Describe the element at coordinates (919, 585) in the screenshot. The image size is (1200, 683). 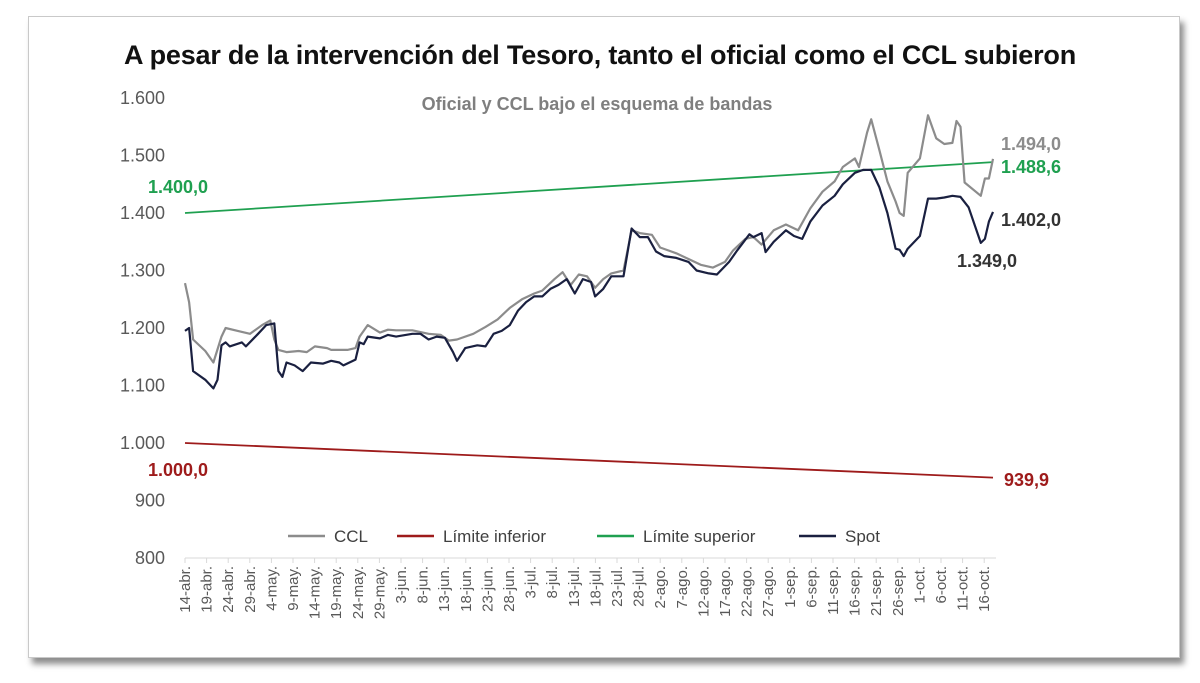
I see `x-tick-label: 1-oct.` at that location.